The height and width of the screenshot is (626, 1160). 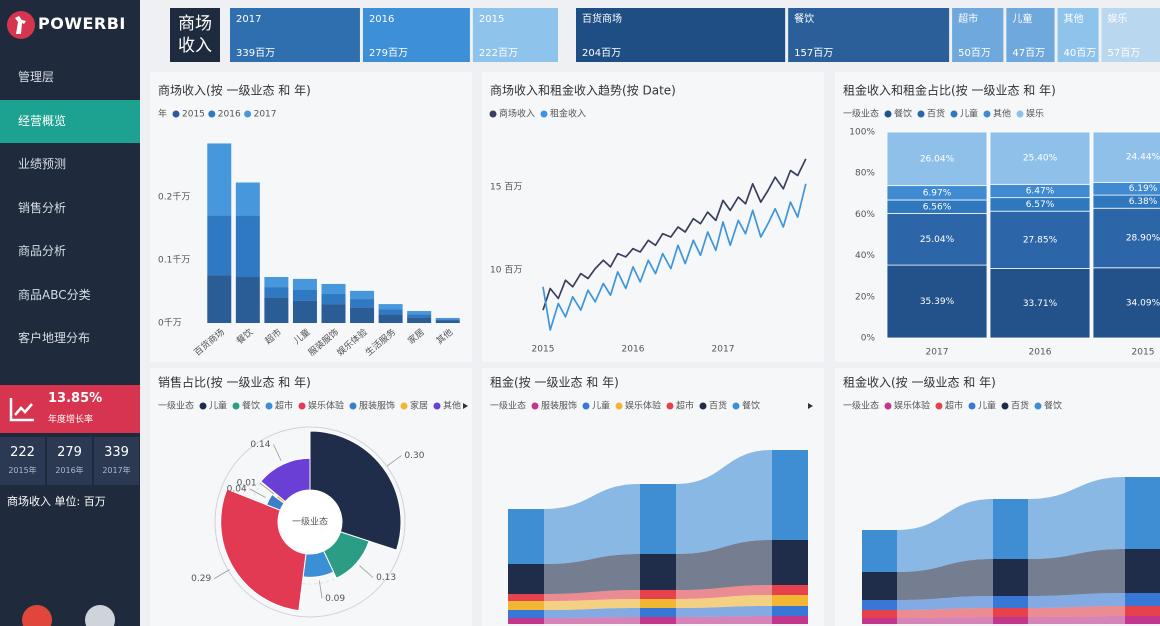 I want to click on chart-title: 租金收入和租金占比(按 一级业态 和 年), so click(x=949, y=90).